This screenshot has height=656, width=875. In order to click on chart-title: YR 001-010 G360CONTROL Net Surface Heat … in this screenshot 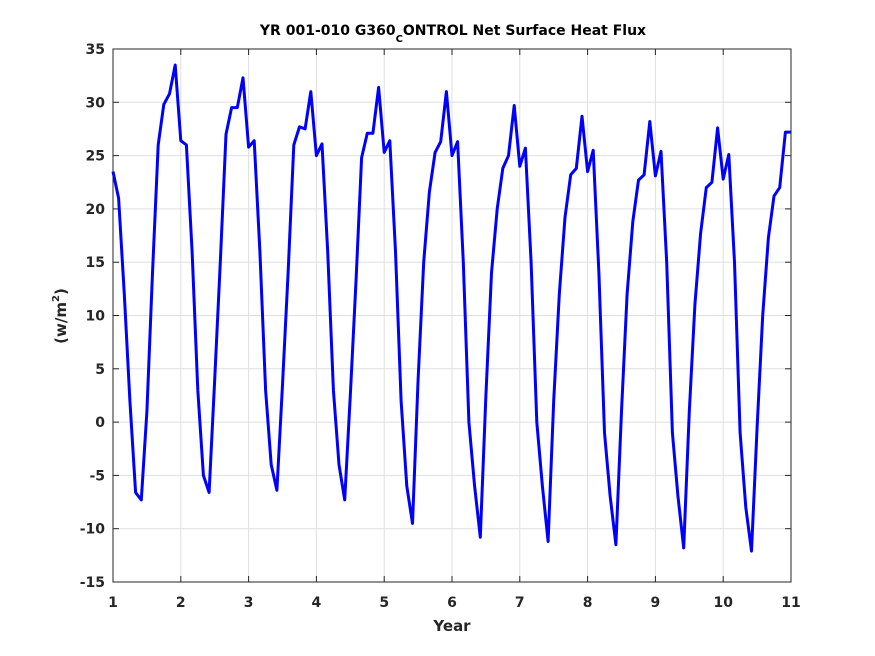, I will do `click(452, 34)`.